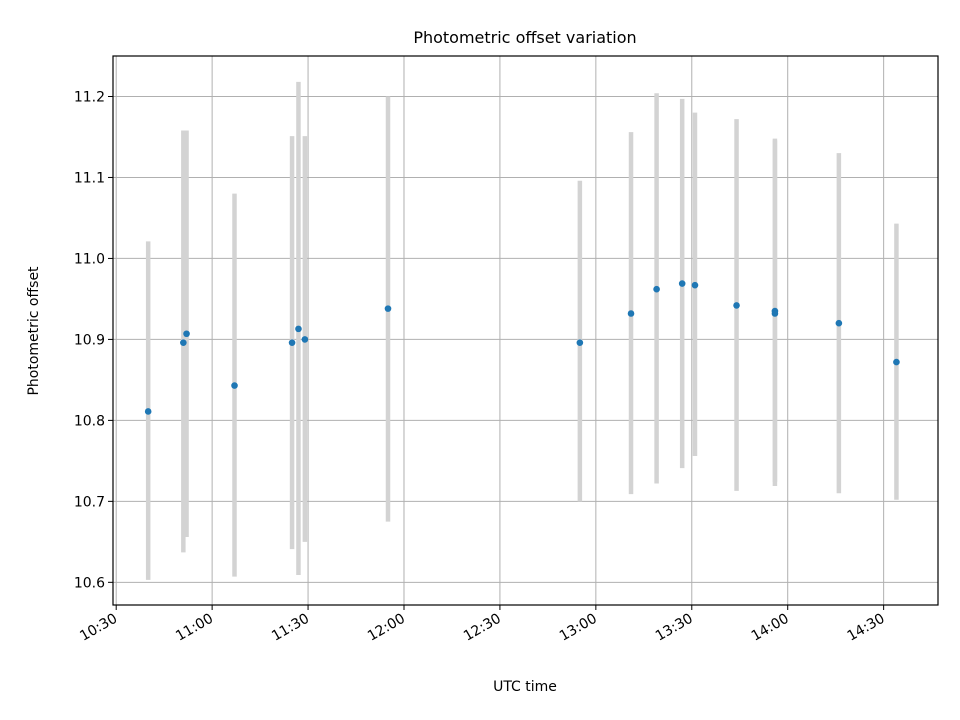 Image resolution: width=960 pixels, height=720 pixels. What do you see at coordinates (524, 37) in the screenshot?
I see `chart-title: Photometric offset variation` at bounding box center [524, 37].